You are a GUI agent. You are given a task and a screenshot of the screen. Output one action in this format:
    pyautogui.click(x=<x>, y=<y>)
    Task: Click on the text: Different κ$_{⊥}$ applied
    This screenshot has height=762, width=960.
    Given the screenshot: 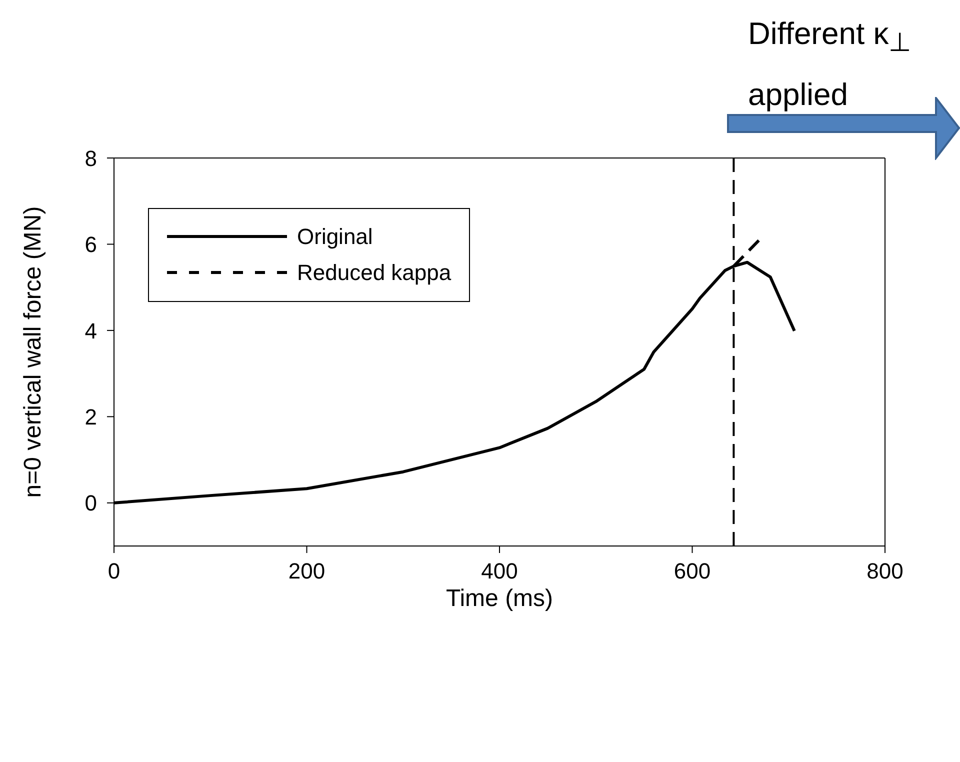 What is the action you would take?
    pyautogui.click(x=830, y=64)
    